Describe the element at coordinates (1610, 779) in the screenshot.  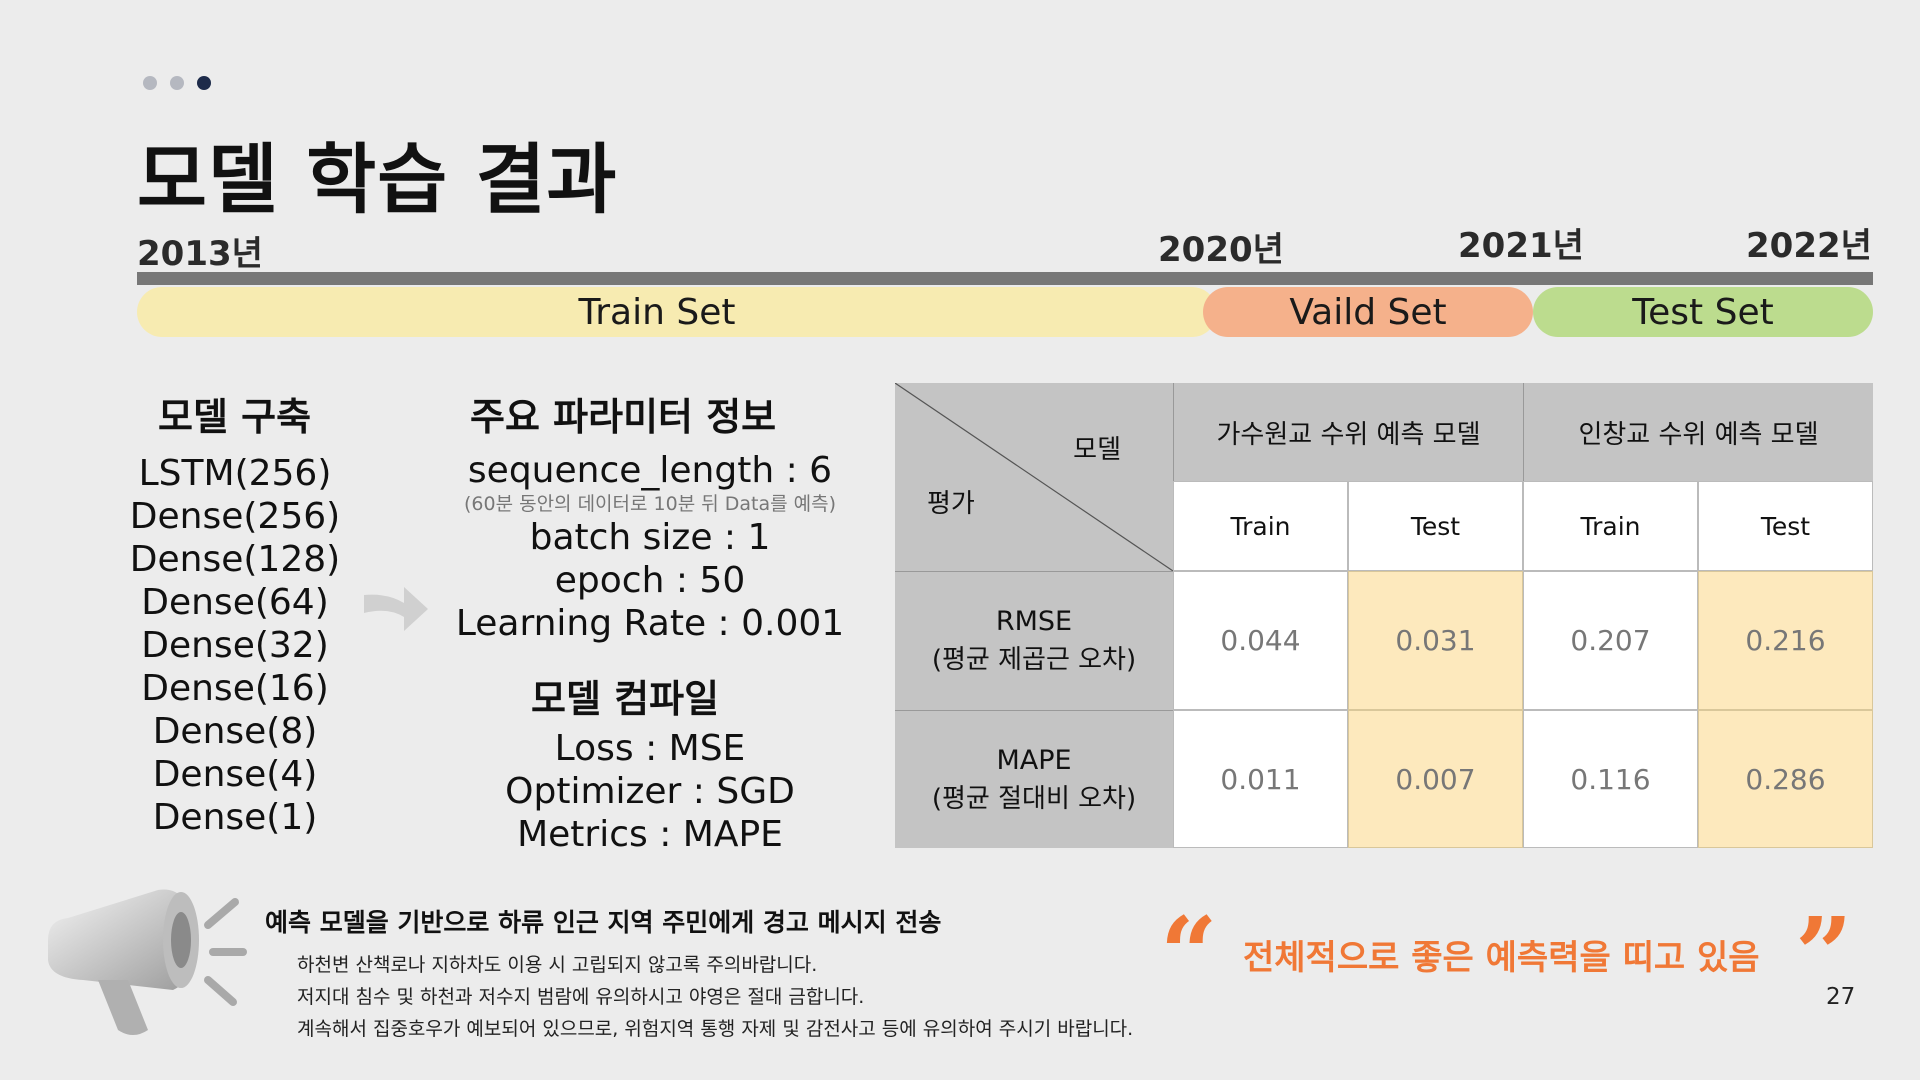
I see `table-cell: 0.116` at that location.